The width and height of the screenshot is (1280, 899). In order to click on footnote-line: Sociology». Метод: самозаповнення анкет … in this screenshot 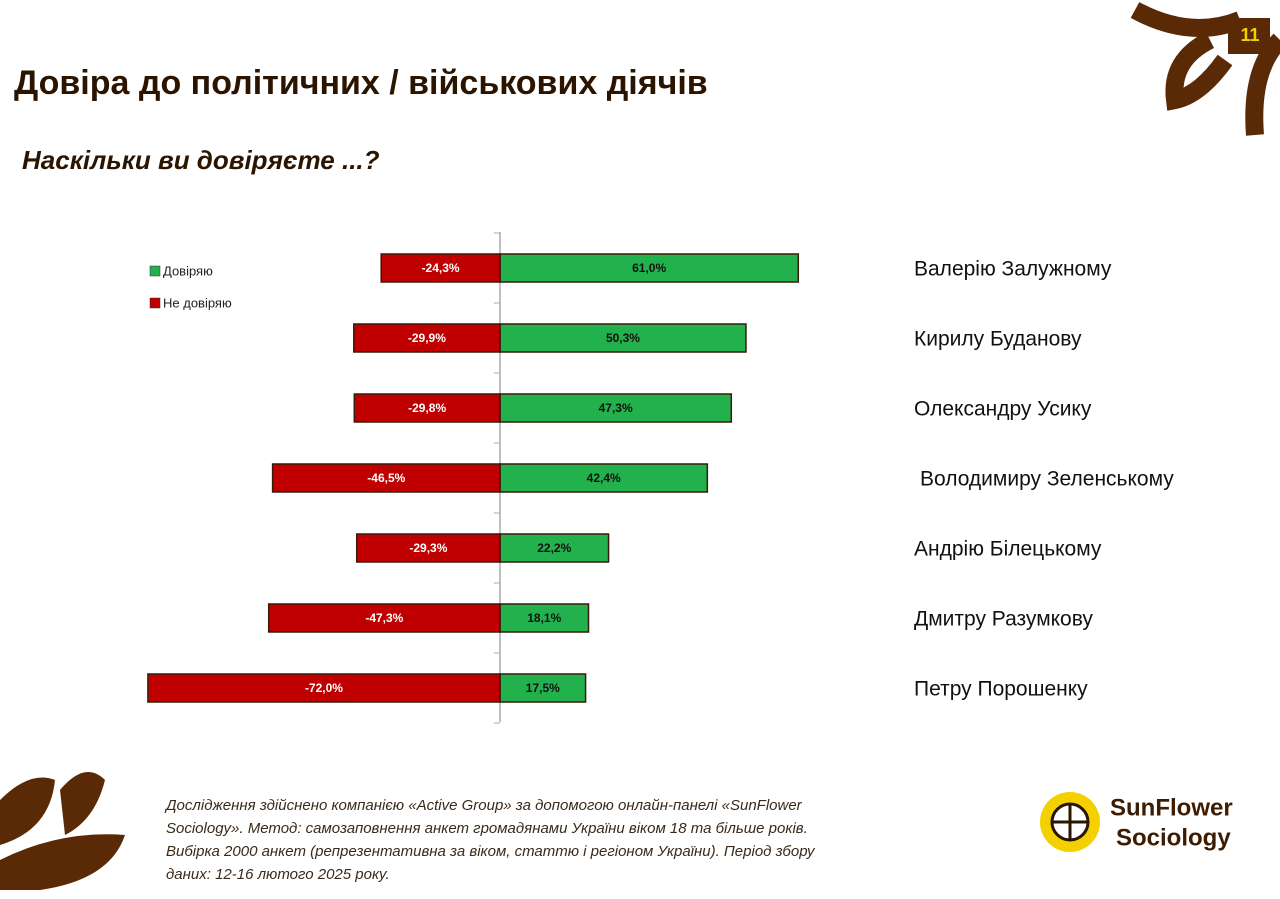, I will do `click(487, 828)`.